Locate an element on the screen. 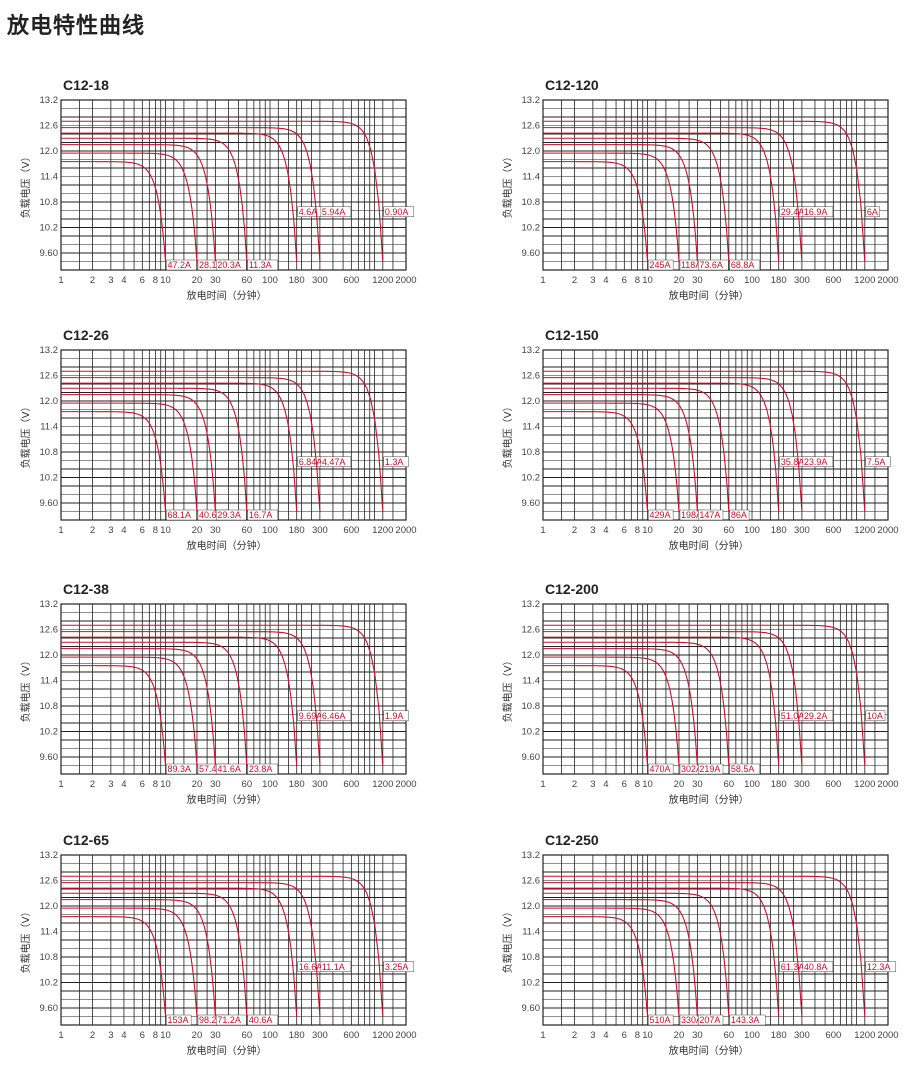  curve-label: 73.6A is located at coordinates (711, 265).